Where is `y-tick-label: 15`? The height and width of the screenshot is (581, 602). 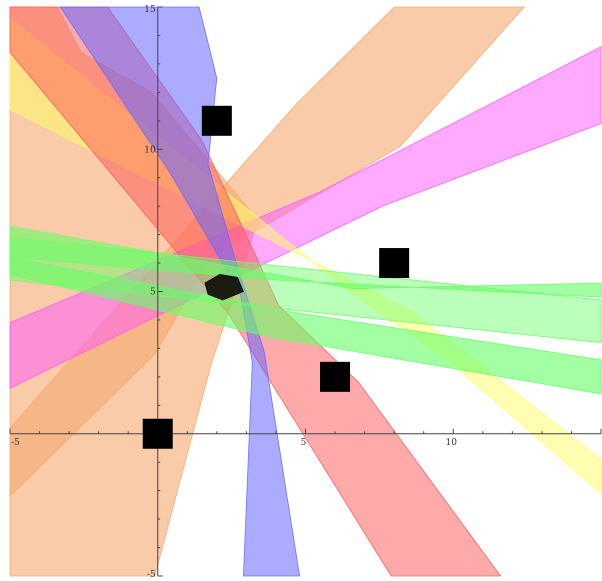
y-tick-label: 15 is located at coordinates (150, 10).